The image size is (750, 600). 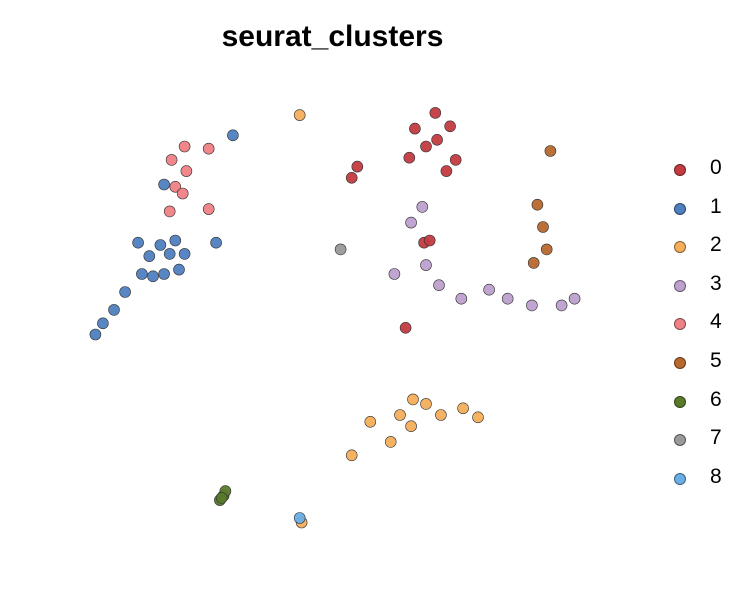 I want to click on legend-item-3: 3, so click(x=708, y=287).